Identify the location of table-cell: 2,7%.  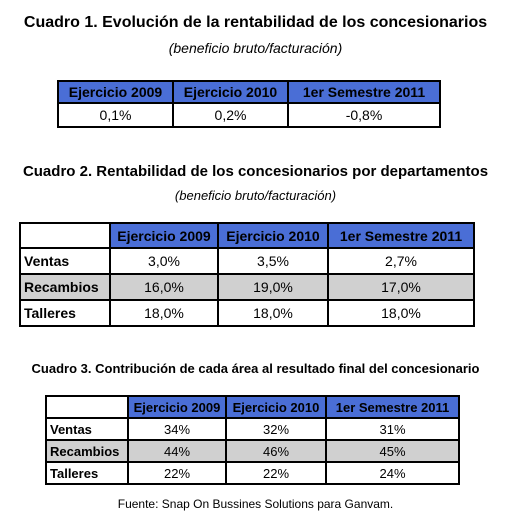
(401, 261).